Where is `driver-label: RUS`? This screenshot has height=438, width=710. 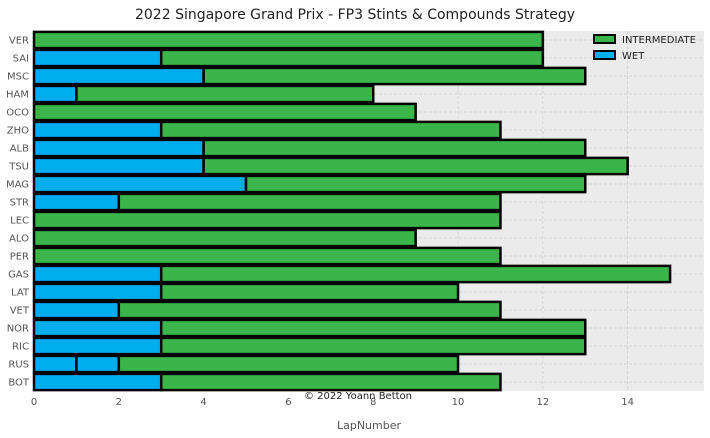
driver-label: RUS is located at coordinates (18, 365).